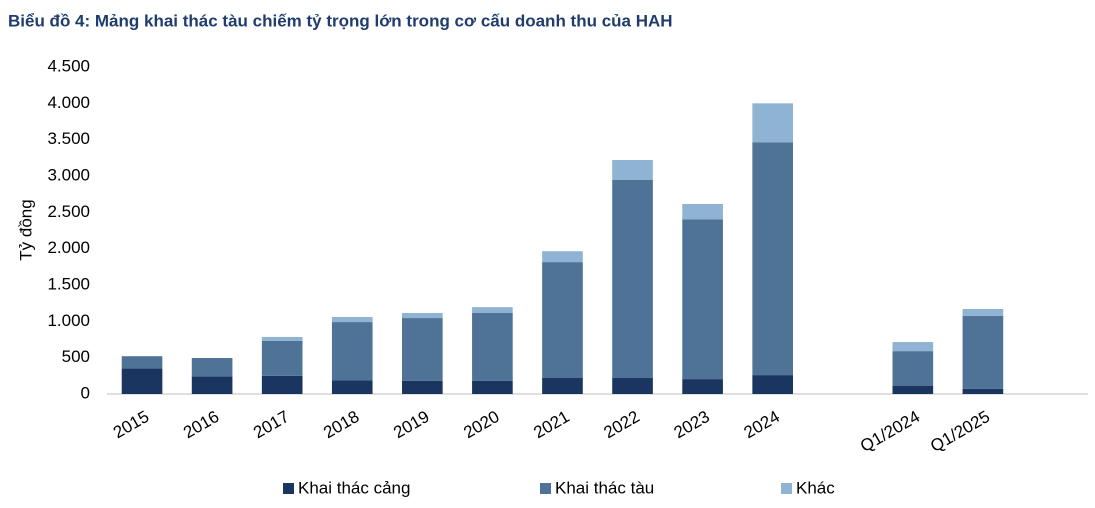  I want to click on y-tick-label: 500, so click(76, 356).